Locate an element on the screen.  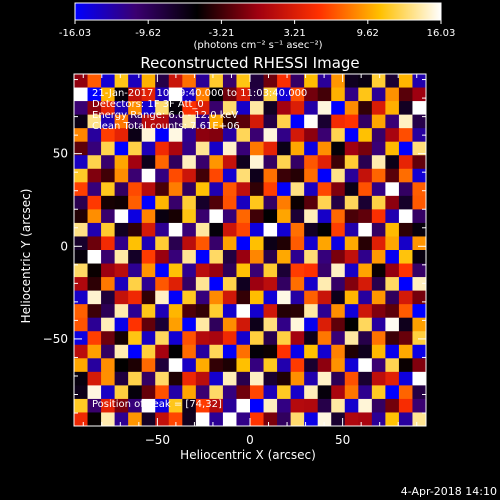
colorbar-tick-label: 16.03 is located at coordinates (441, 33).